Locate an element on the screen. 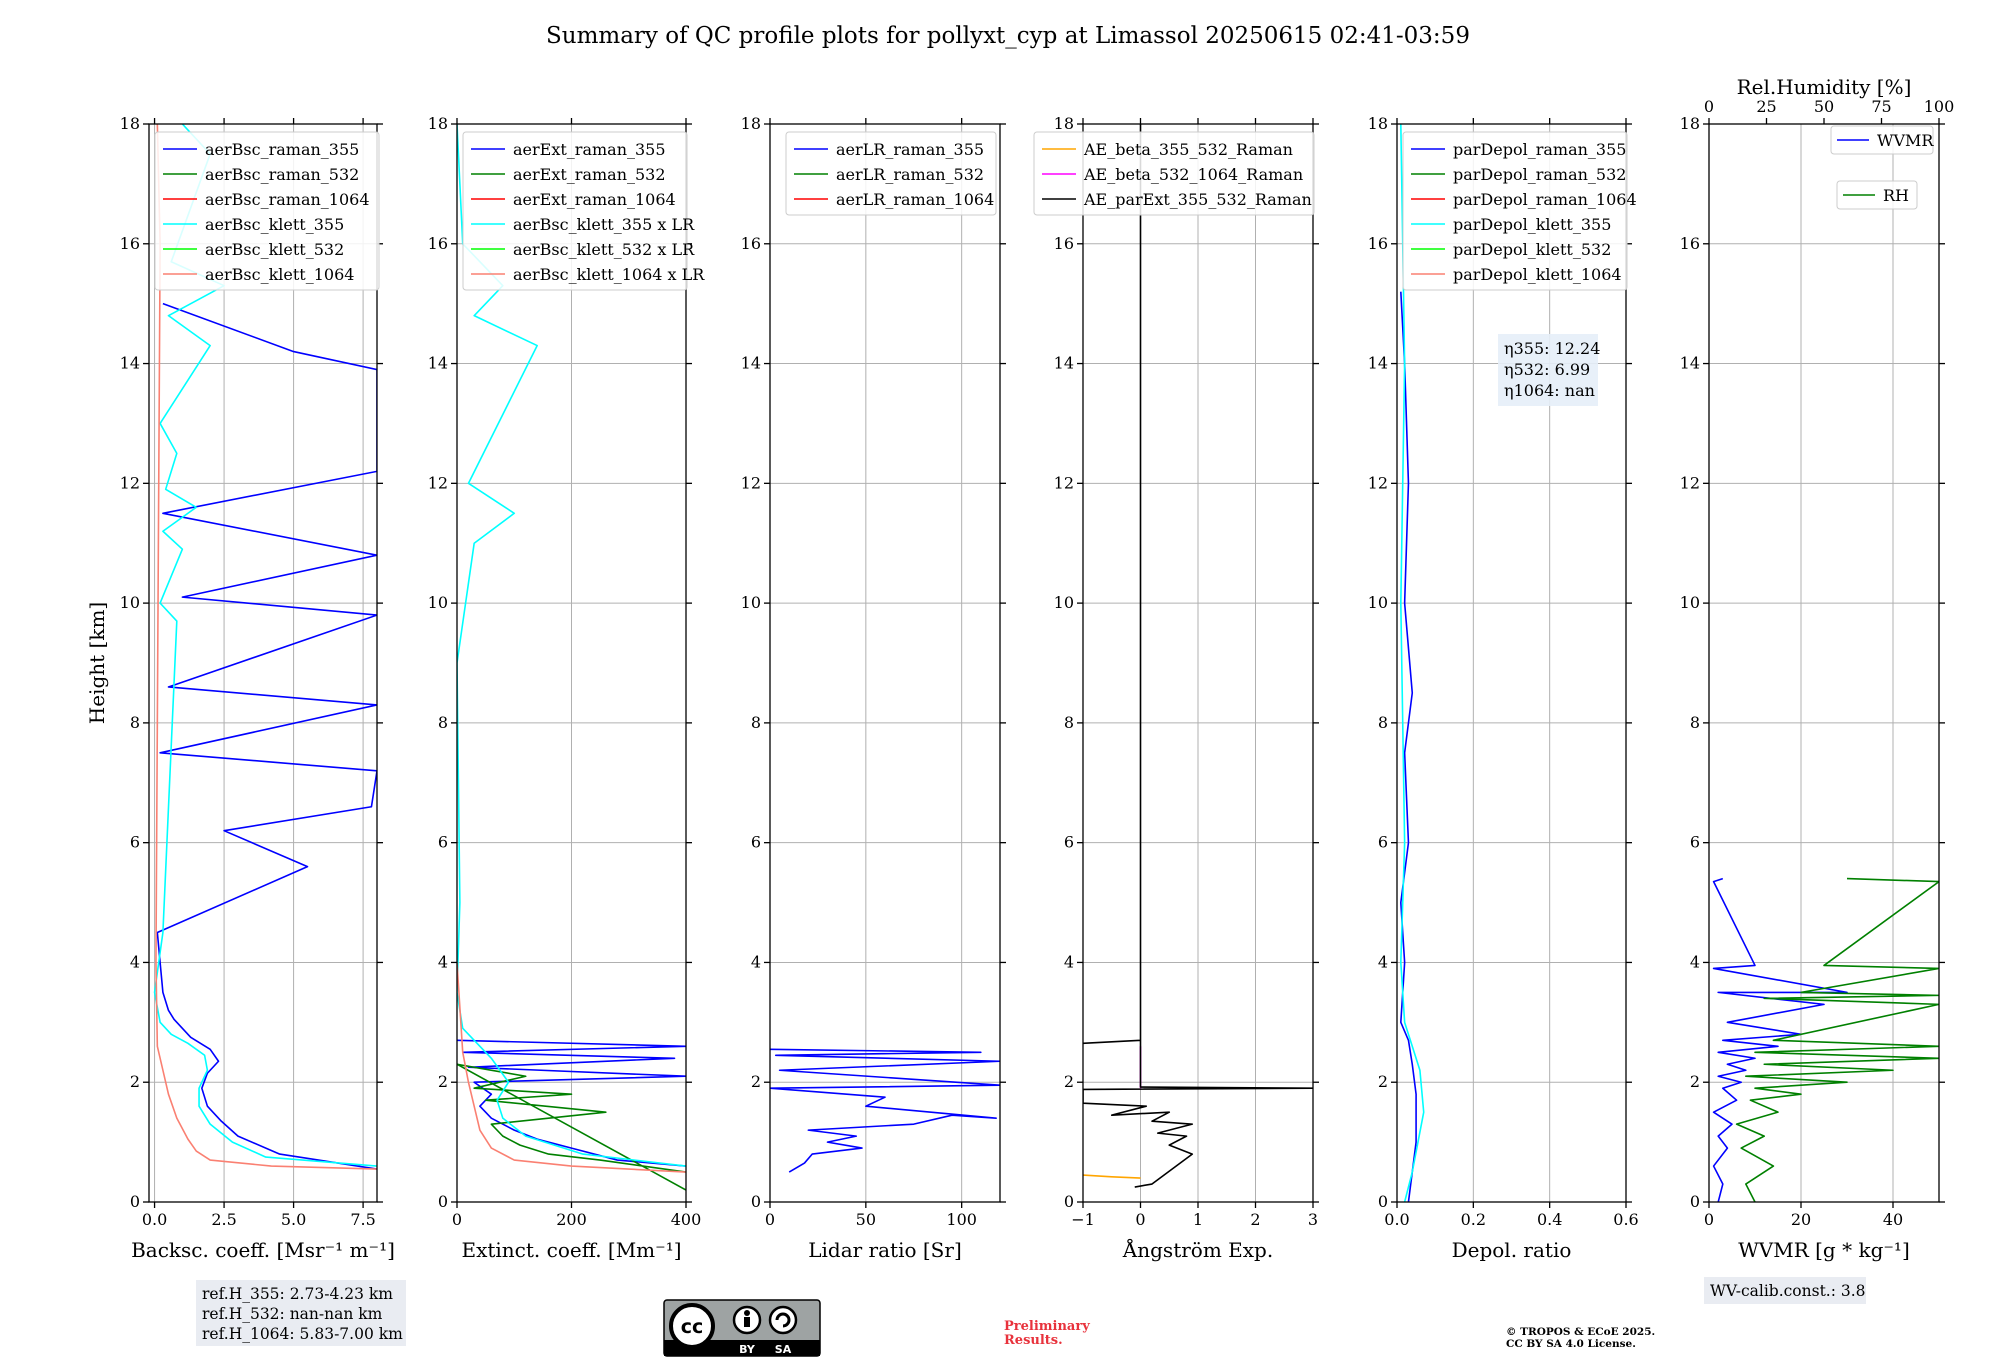  series-AE_parExt_355_532_Raman is located at coordinates (1198, 656).